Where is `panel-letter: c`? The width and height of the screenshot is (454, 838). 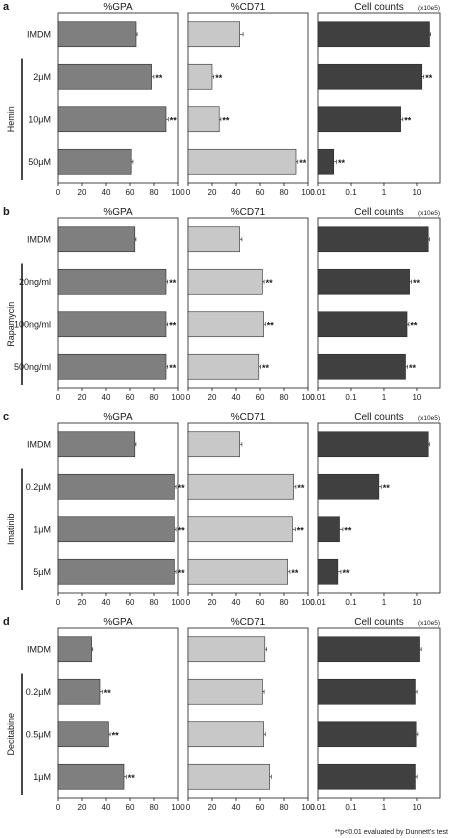
panel-letter: c is located at coordinates (6, 417).